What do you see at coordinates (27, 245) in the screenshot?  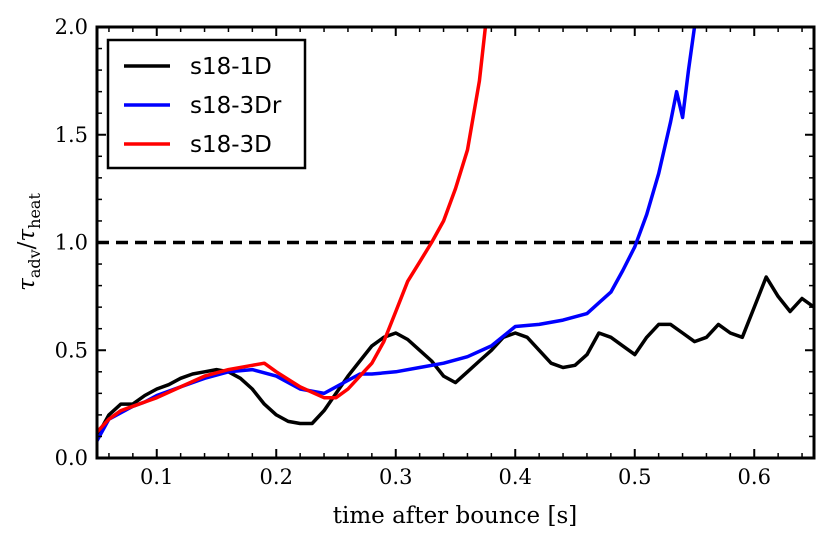 I see `y-label-sep: /` at bounding box center [27, 245].